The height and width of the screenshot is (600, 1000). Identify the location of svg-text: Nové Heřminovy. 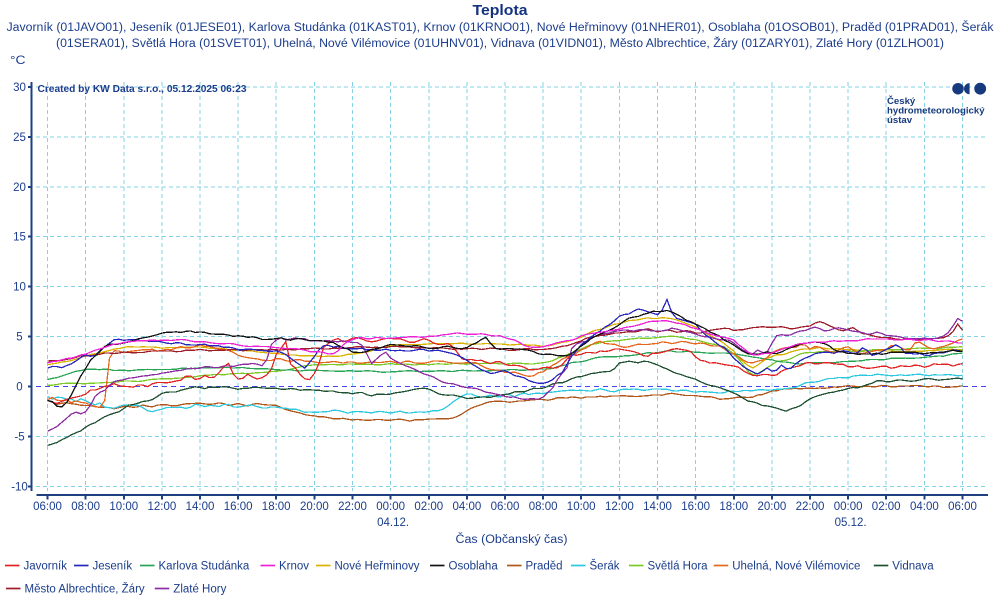
(377, 567).